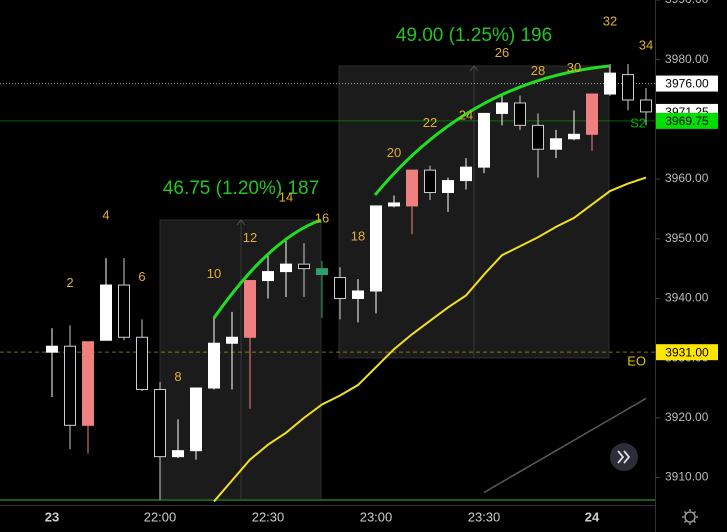  I want to click on bar-number: 30, so click(574, 67).